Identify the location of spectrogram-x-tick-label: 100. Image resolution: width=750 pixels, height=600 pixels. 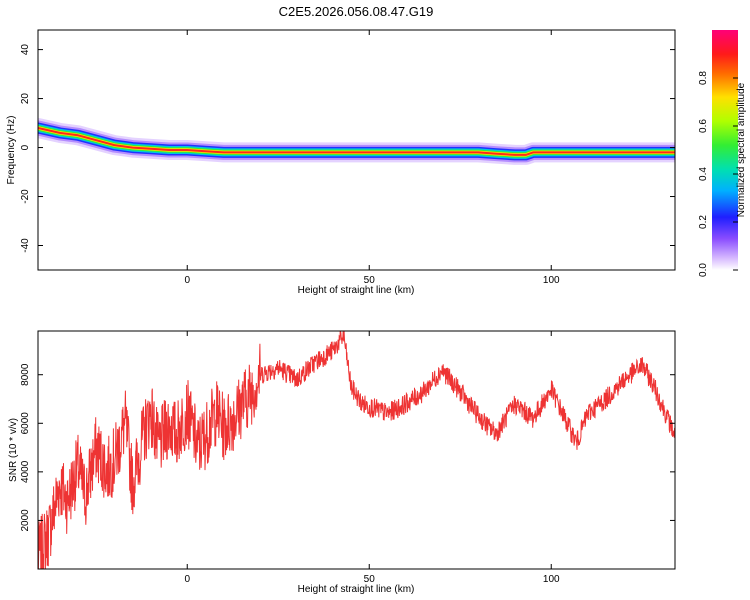
(551, 280).